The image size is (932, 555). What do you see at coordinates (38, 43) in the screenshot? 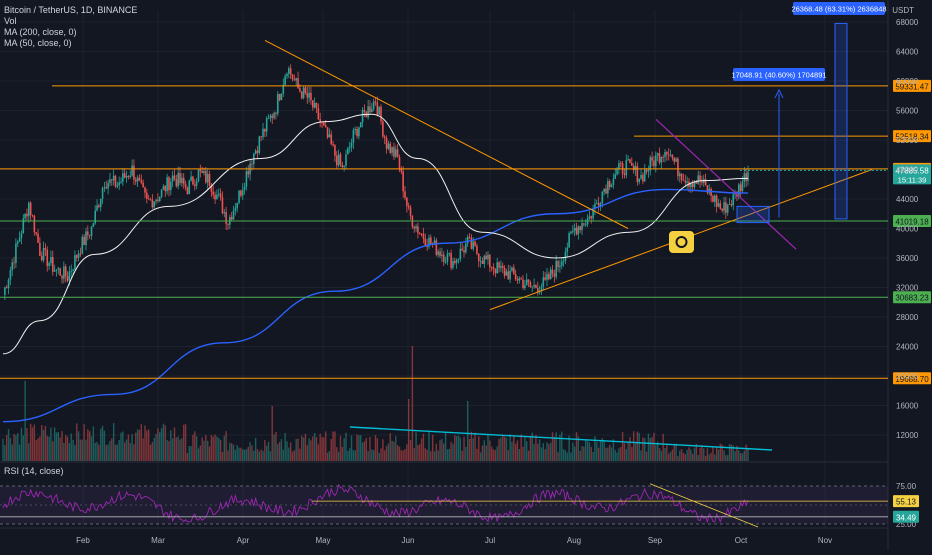
I see `ma50-indicator: MA (50, close, 0)` at bounding box center [38, 43].